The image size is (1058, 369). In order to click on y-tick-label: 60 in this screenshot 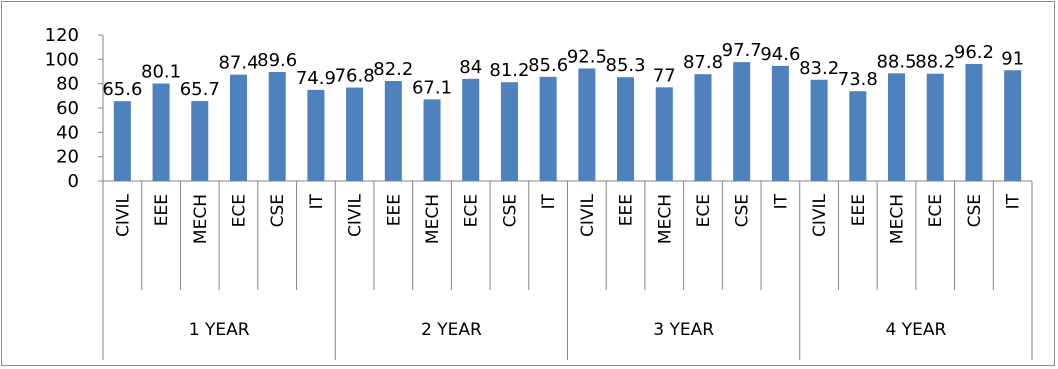, I will do `click(67, 108)`.